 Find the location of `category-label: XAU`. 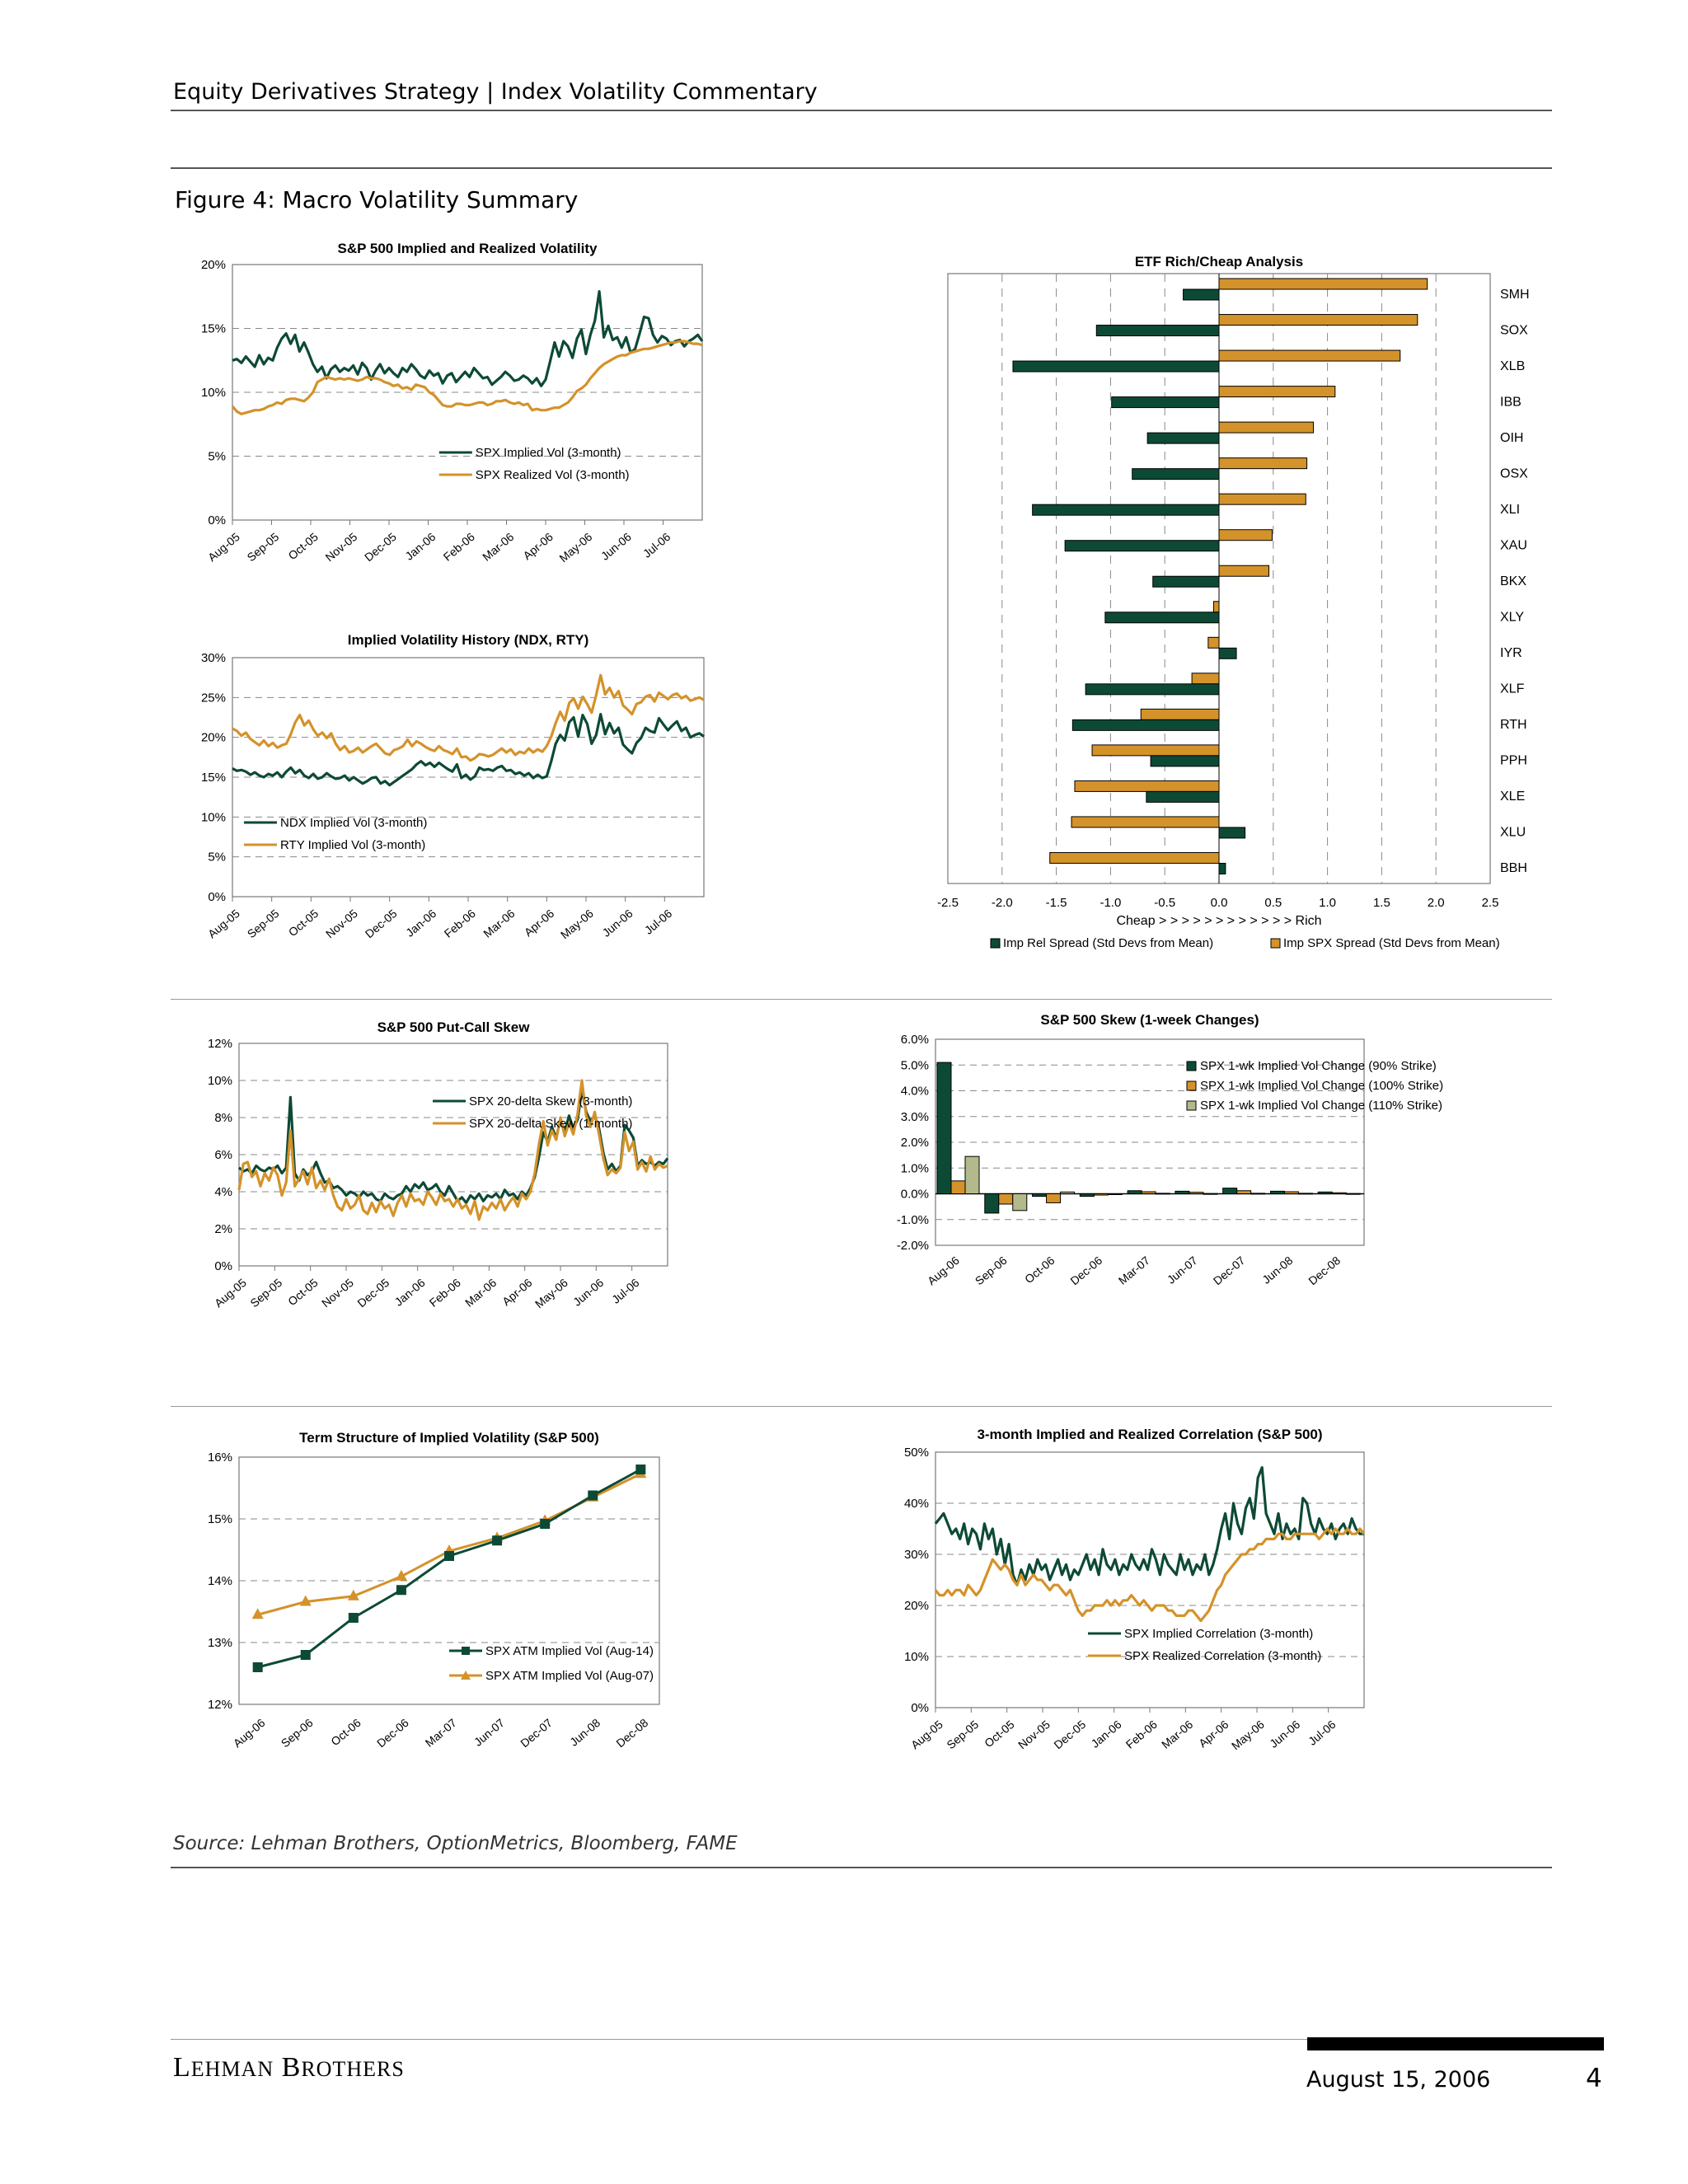

category-label: XAU is located at coordinates (1513, 545).